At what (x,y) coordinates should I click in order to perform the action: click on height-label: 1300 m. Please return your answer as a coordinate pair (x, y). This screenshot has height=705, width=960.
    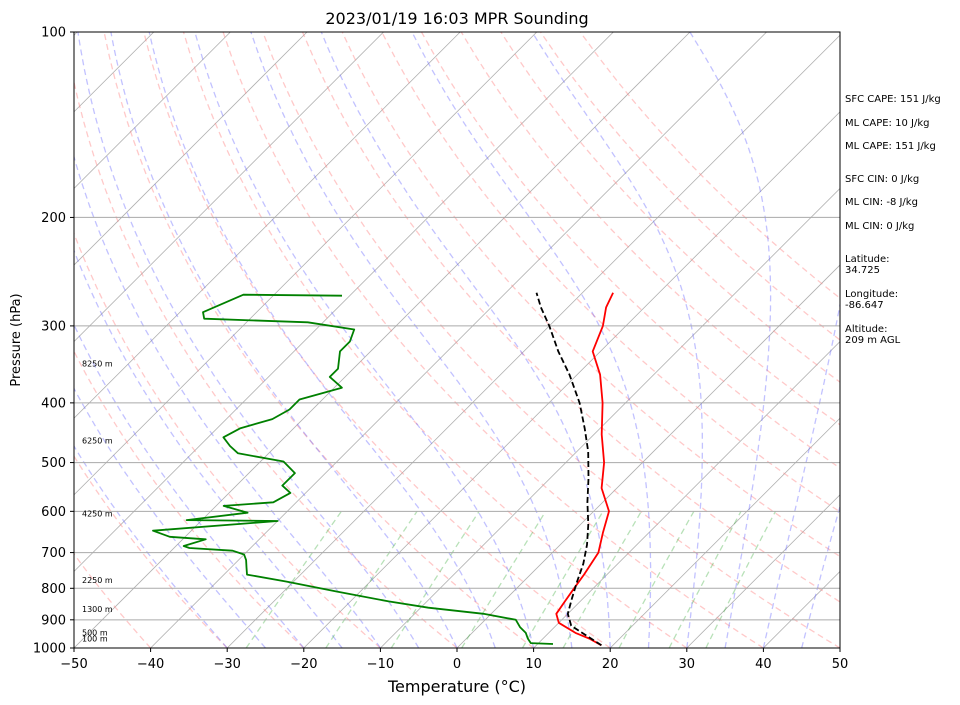
    Looking at the image, I should click on (97, 609).